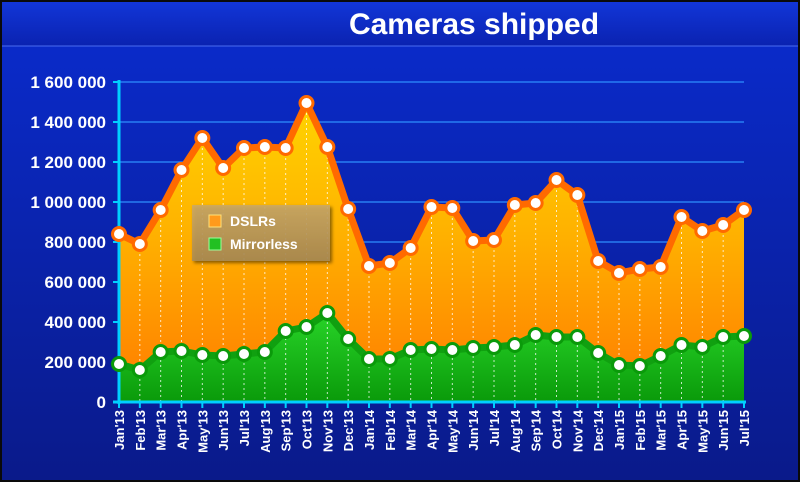  I want to click on legend-box, so click(261, 233).